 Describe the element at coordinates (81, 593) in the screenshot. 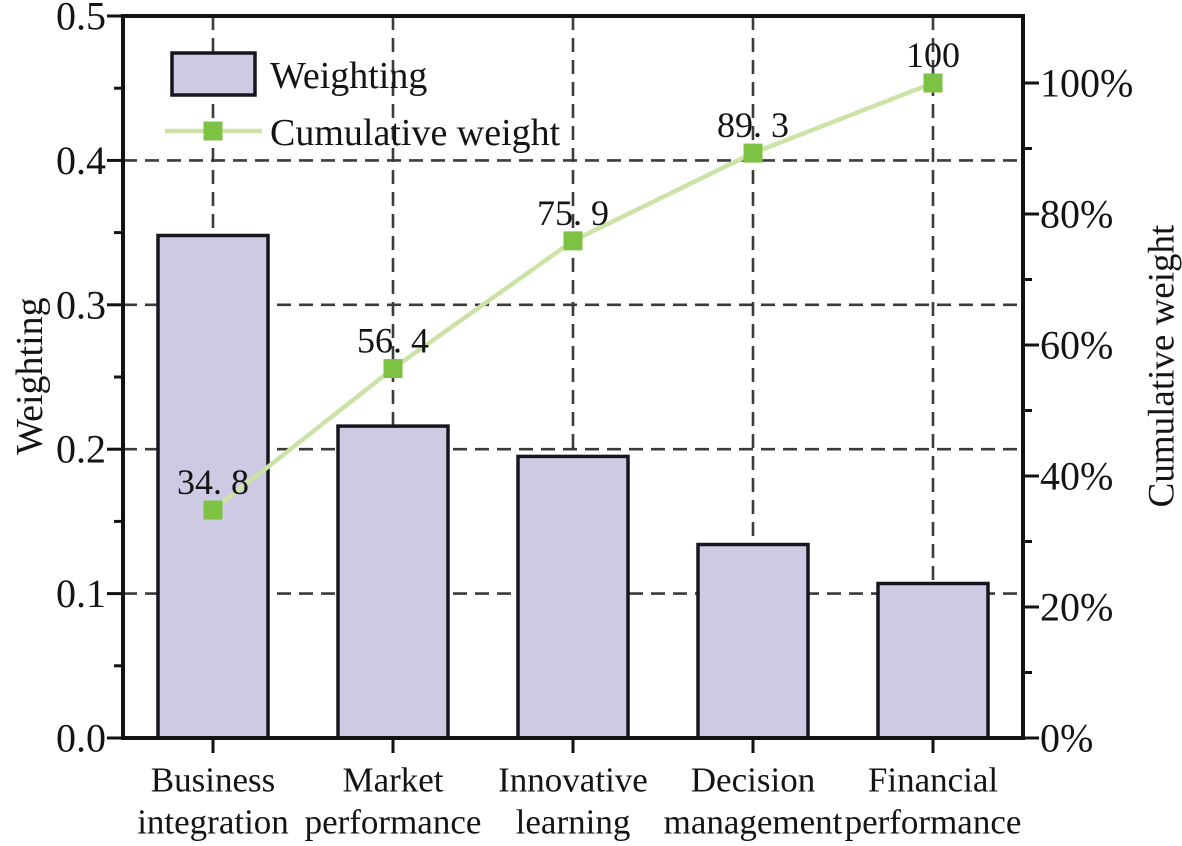

I see `left-axis-tick-label: 0.1` at that location.